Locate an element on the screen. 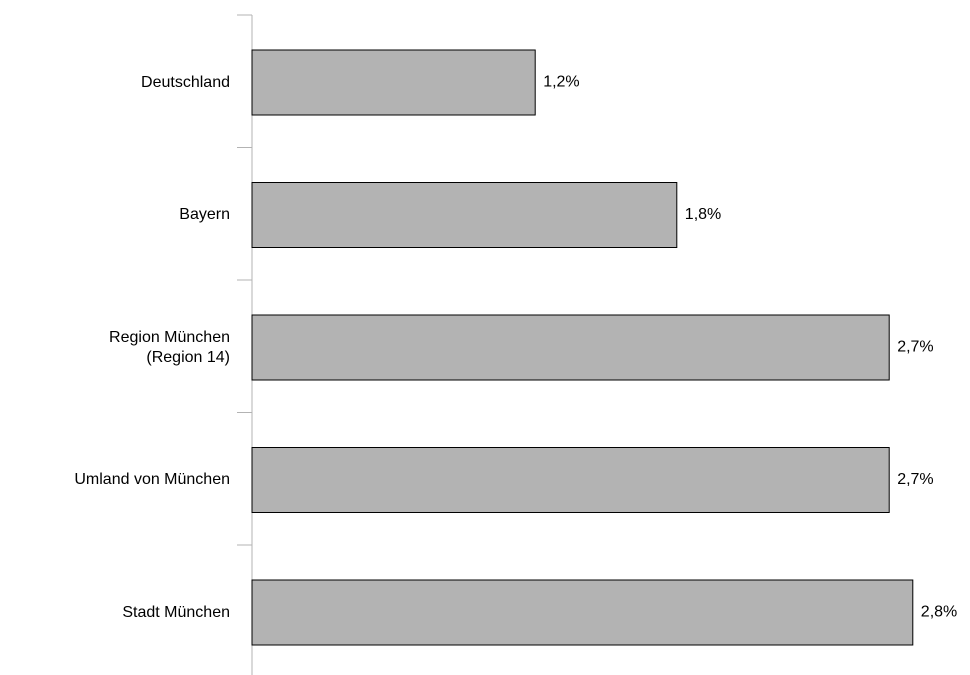  category-label: Bayern is located at coordinates (204, 214).